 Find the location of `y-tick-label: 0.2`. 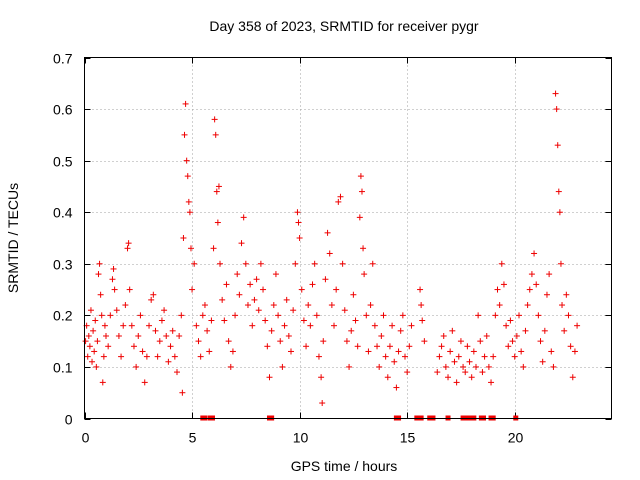

y-tick-label: 0.2 is located at coordinates (63, 316).